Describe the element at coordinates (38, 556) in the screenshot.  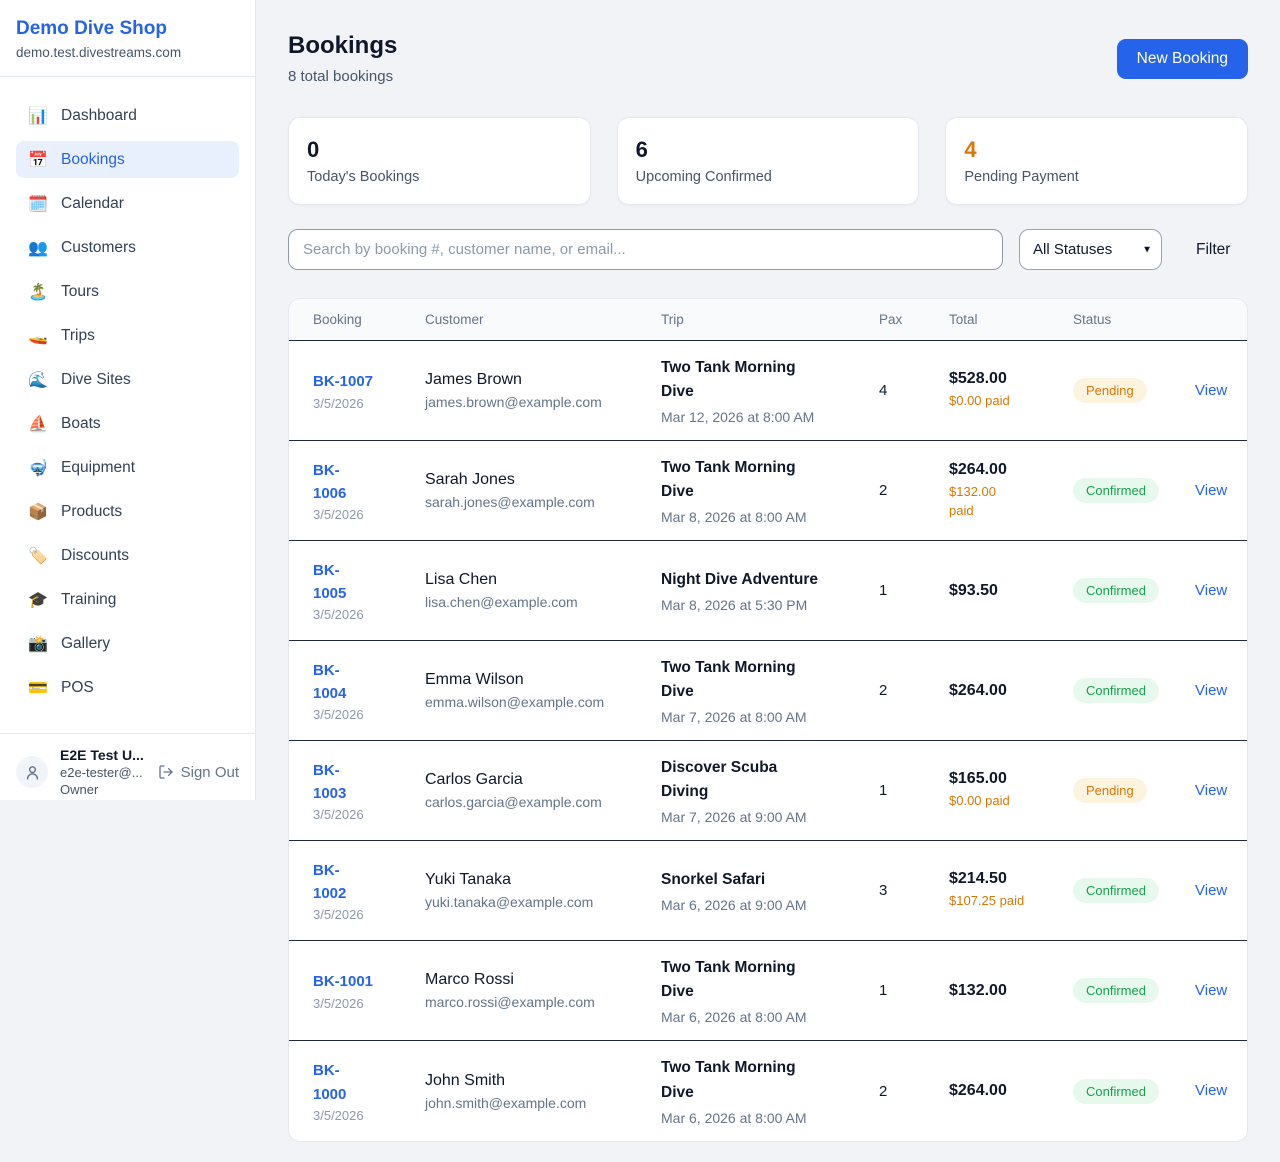
I see `nav-icon: 🏷️` at that location.